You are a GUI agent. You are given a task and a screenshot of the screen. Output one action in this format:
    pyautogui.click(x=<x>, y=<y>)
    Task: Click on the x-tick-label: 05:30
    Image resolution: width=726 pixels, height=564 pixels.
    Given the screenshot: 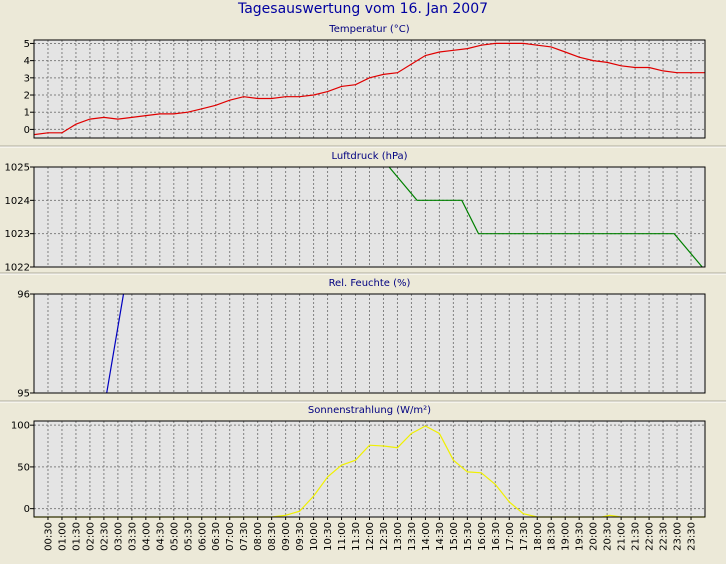 What is the action you would take?
    pyautogui.click(x=188, y=536)
    